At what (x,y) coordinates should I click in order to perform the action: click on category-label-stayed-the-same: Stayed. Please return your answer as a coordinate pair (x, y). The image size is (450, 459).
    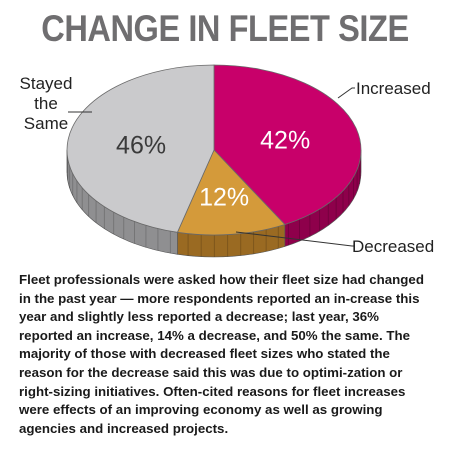
    Looking at the image, I should click on (46, 83).